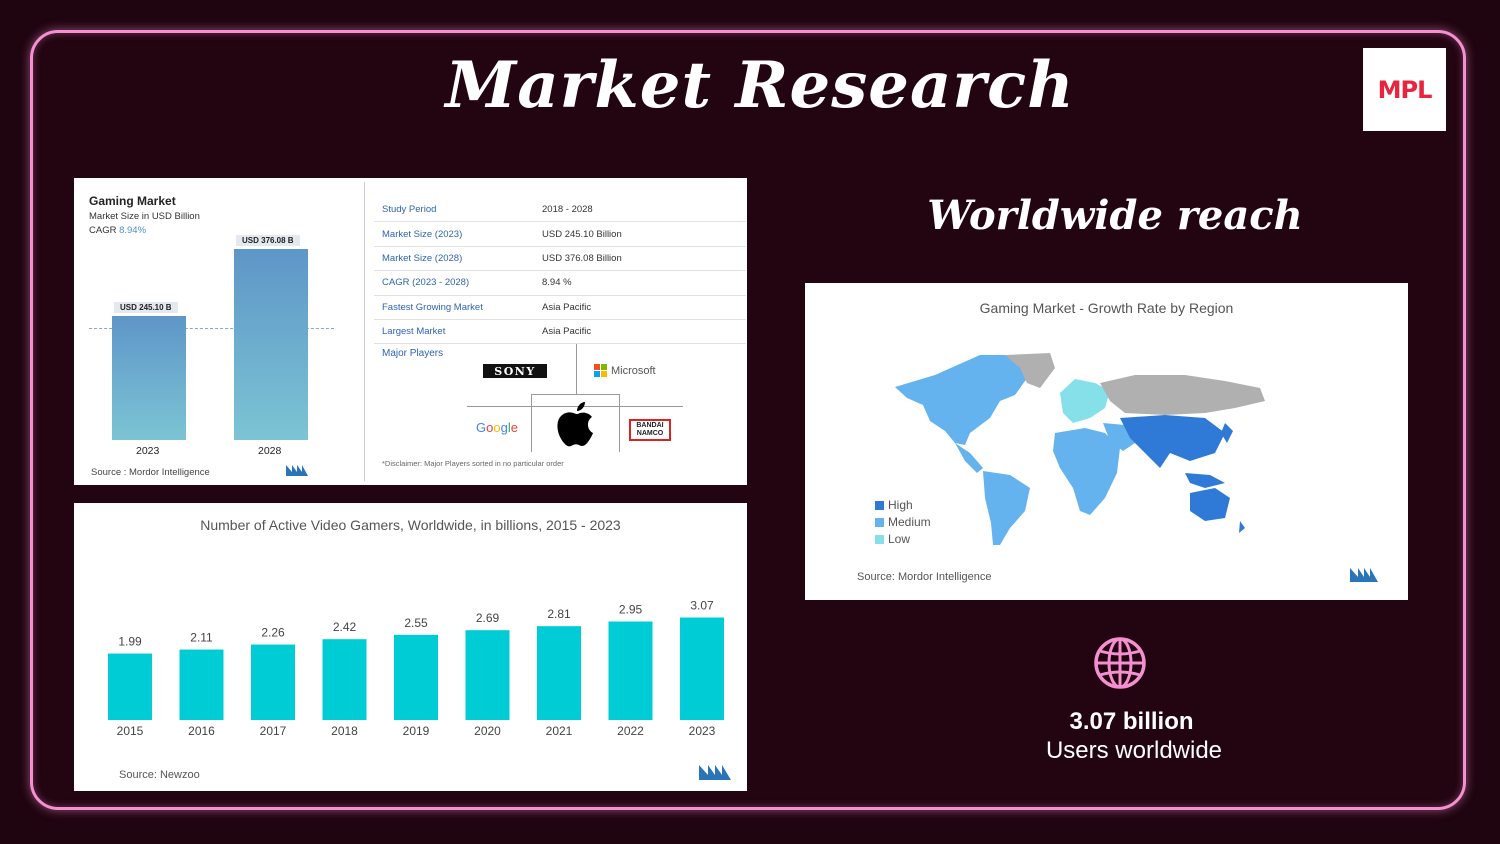 The width and height of the screenshot is (1500, 844). I want to click on map-southeast-asia, so click(1205, 480).